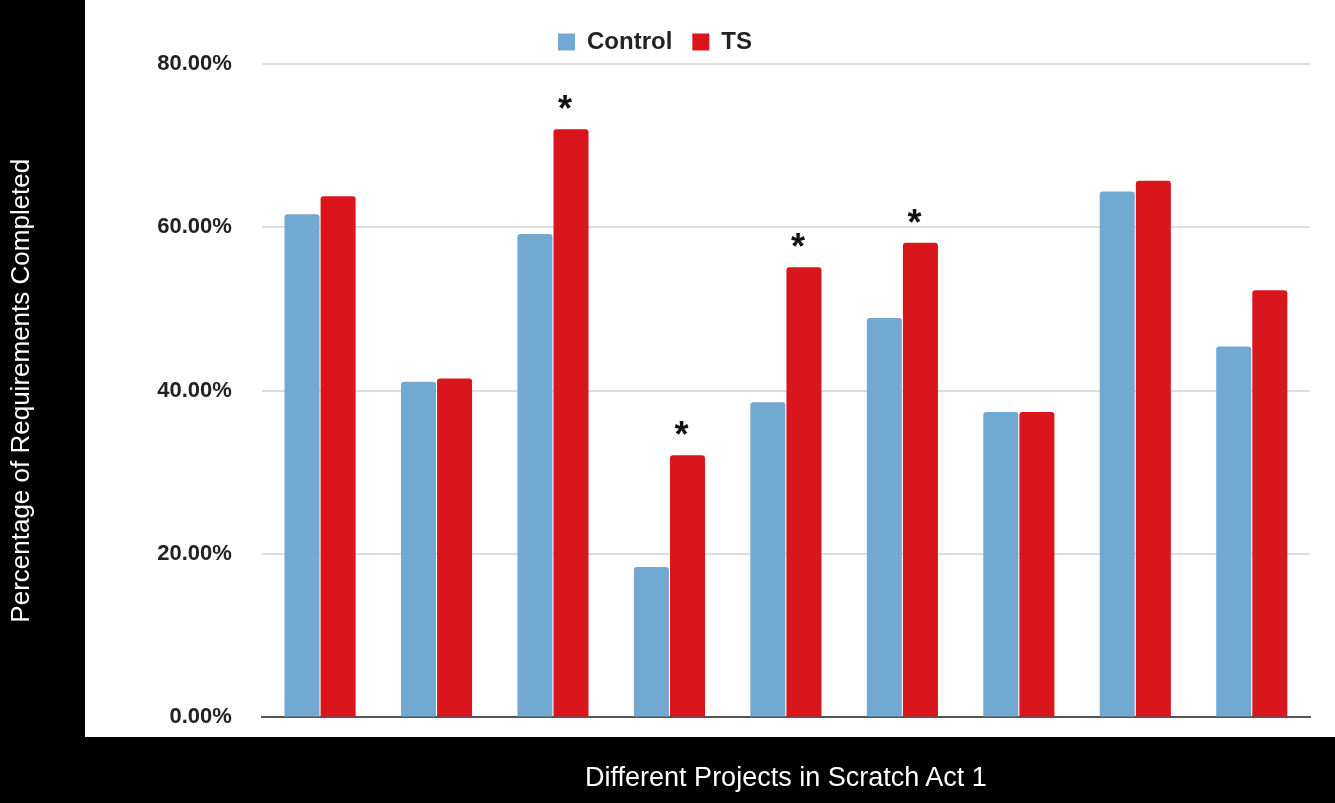 The width and height of the screenshot is (1335, 803). Describe the element at coordinates (194, 63) in the screenshot. I see `y-tick-label: 80.00%` at that location.